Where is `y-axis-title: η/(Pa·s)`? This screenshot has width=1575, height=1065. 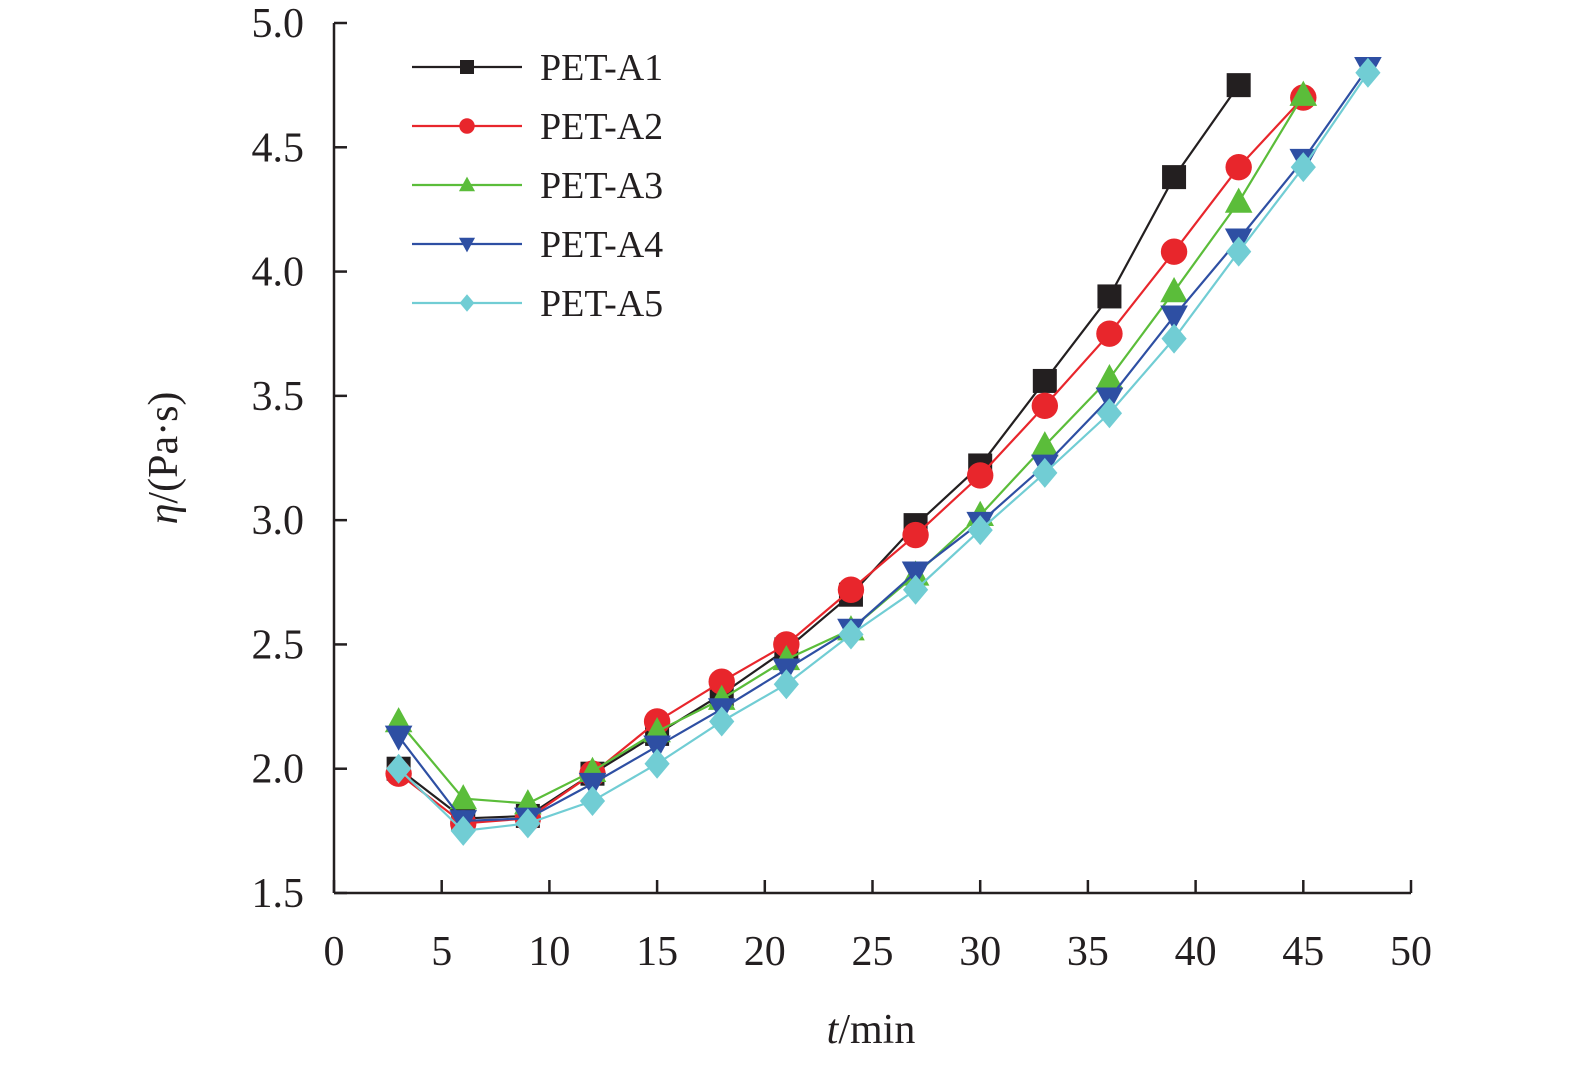 y-axis-title: η/(Pa·s) is located at coordinates (164, 458).